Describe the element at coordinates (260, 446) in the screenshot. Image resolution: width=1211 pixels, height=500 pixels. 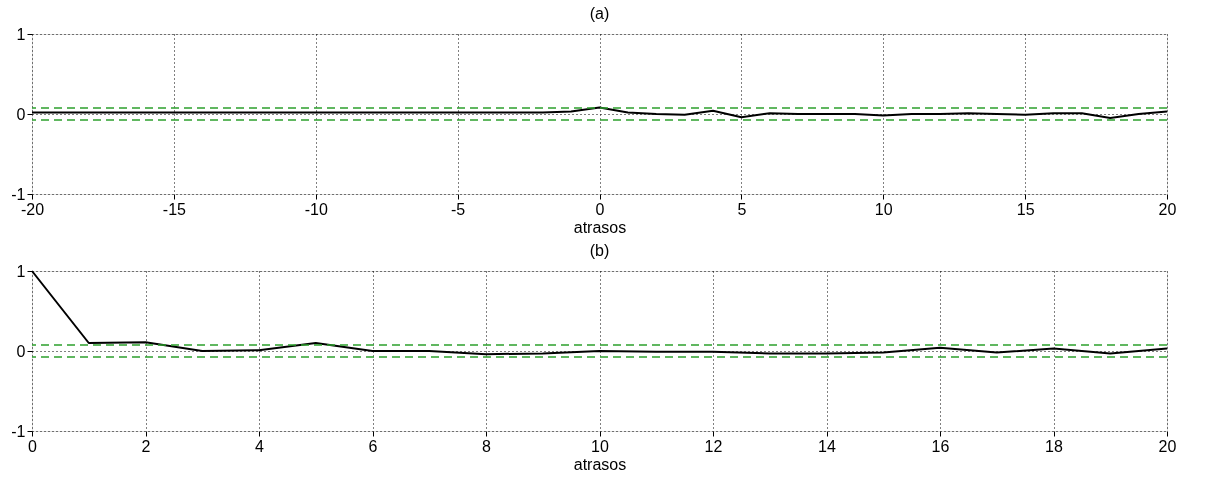
I see `x-tick-label: 4` at that location.